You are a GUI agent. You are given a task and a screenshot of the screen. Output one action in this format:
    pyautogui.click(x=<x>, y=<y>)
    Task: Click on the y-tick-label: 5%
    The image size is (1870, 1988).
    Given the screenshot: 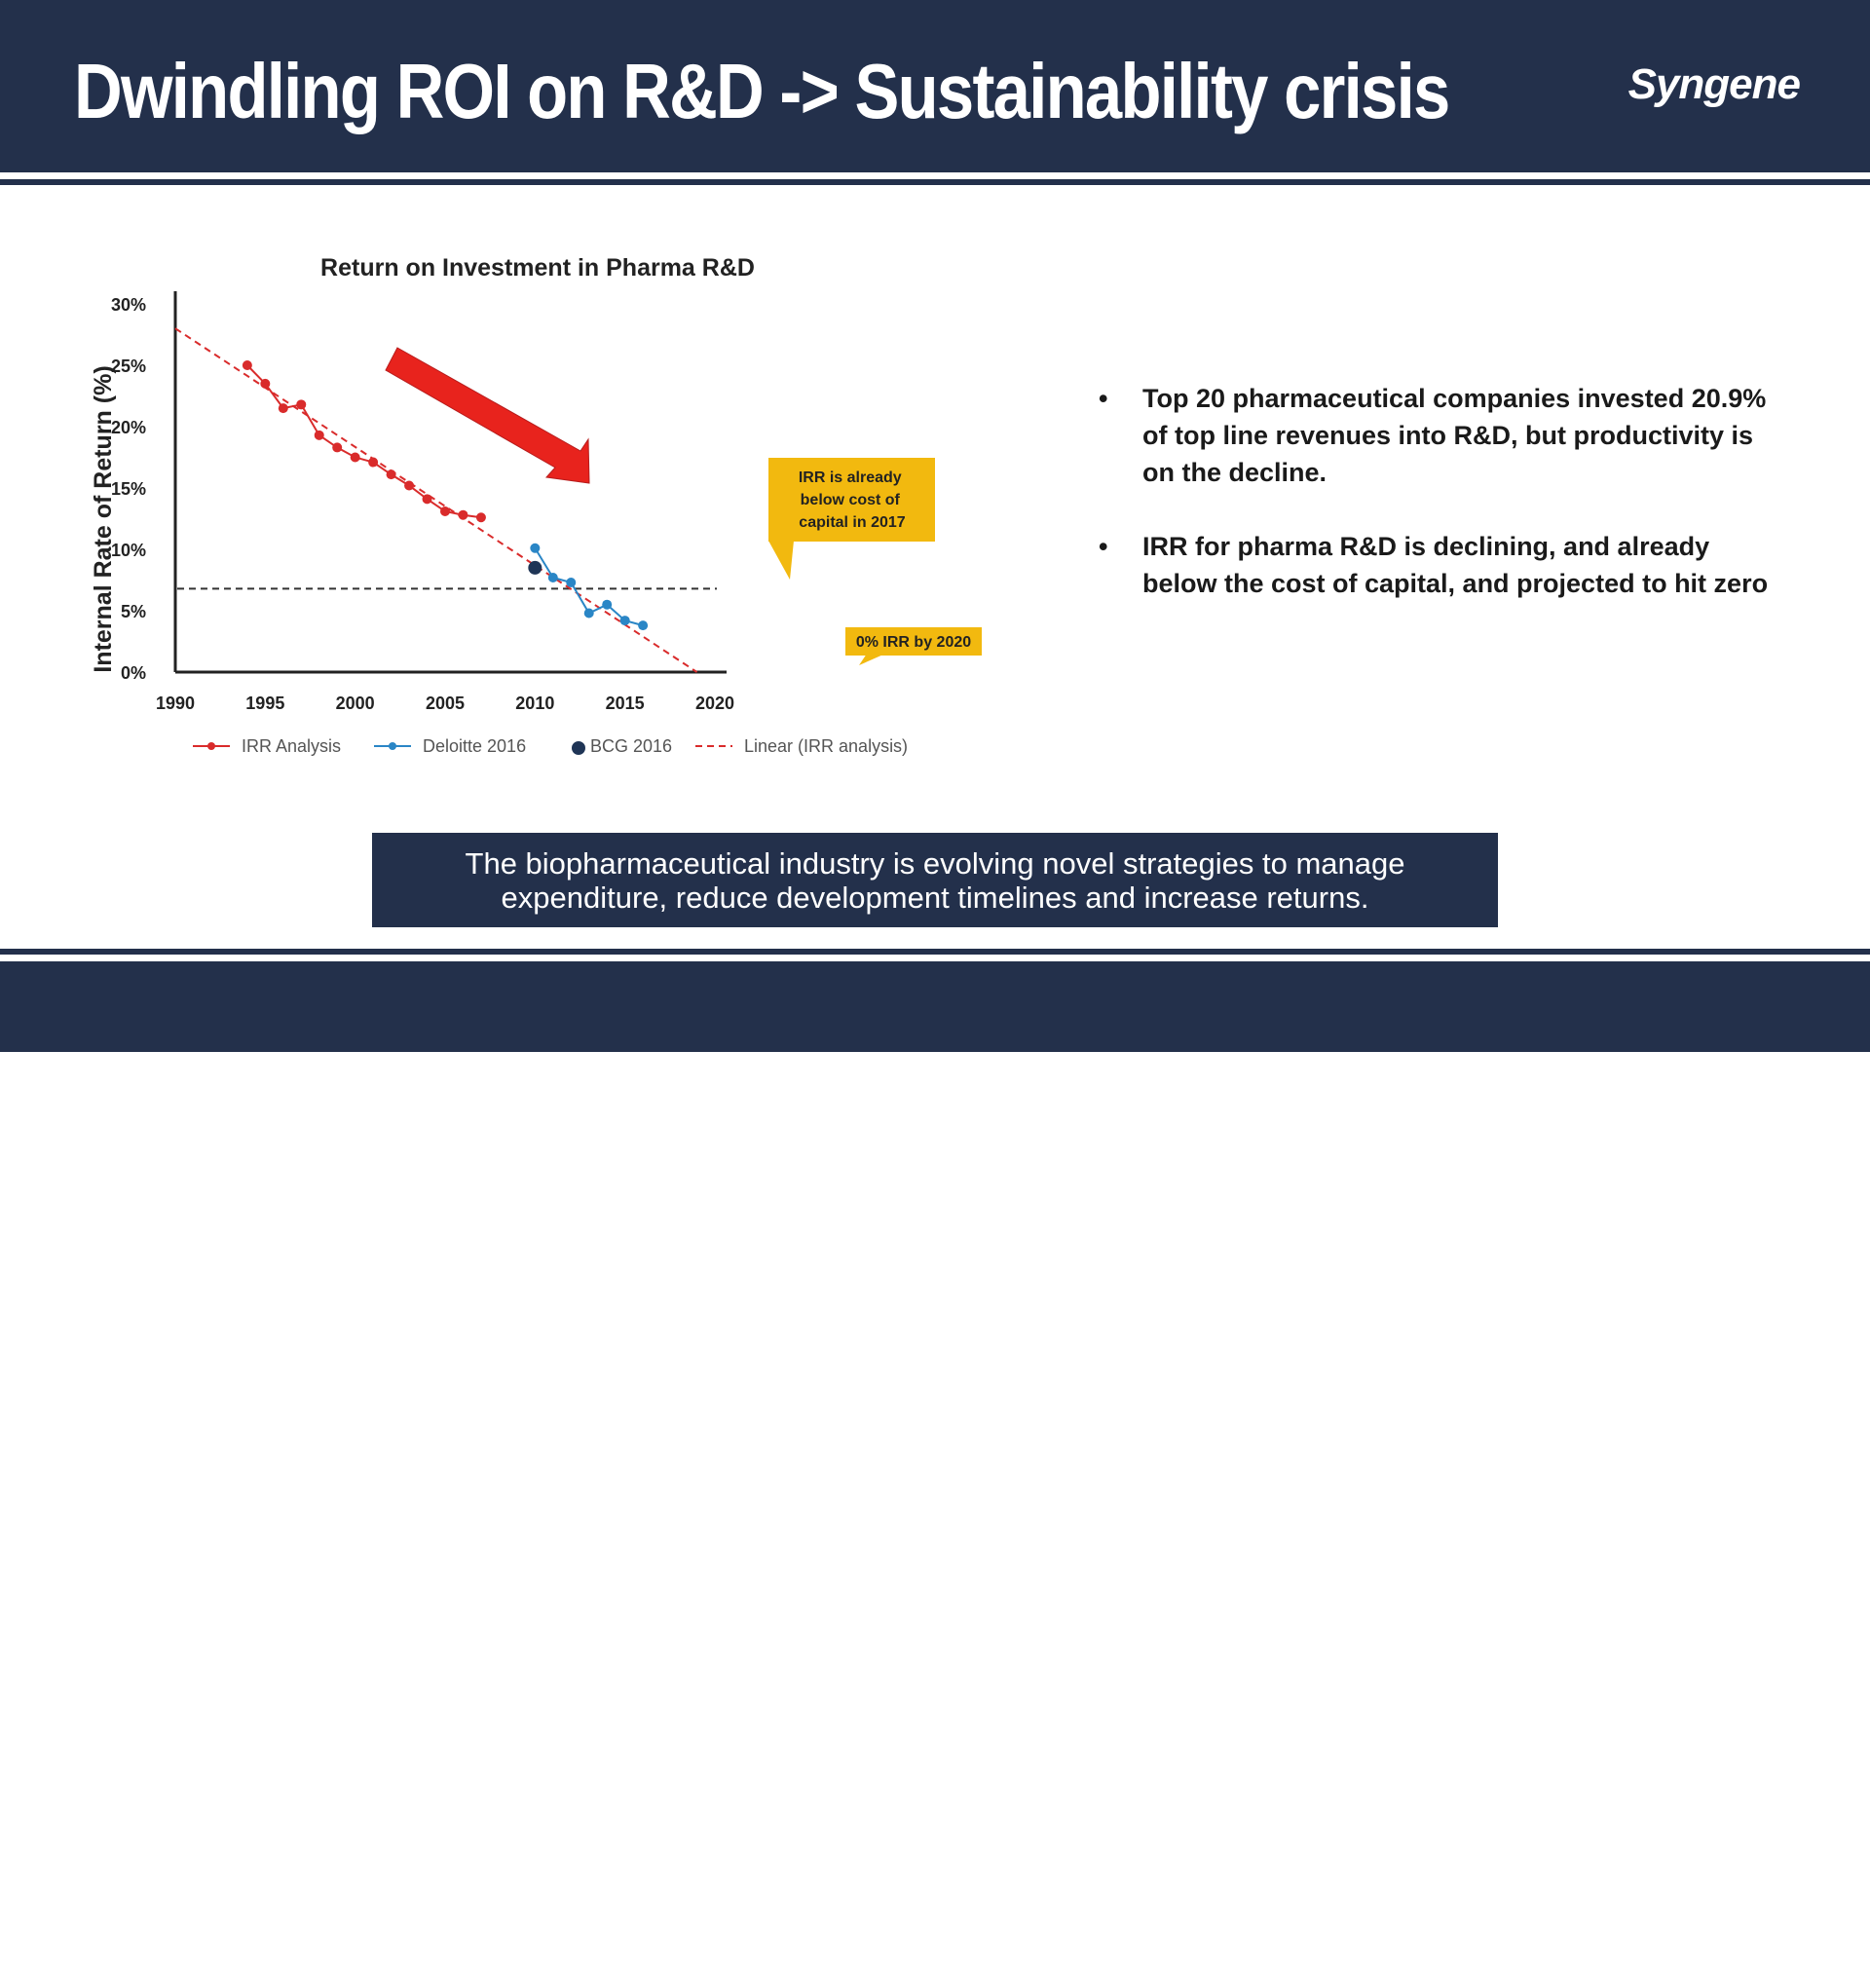 What is the action you would take?
    pyautogui.click(x=134, y=611)
    